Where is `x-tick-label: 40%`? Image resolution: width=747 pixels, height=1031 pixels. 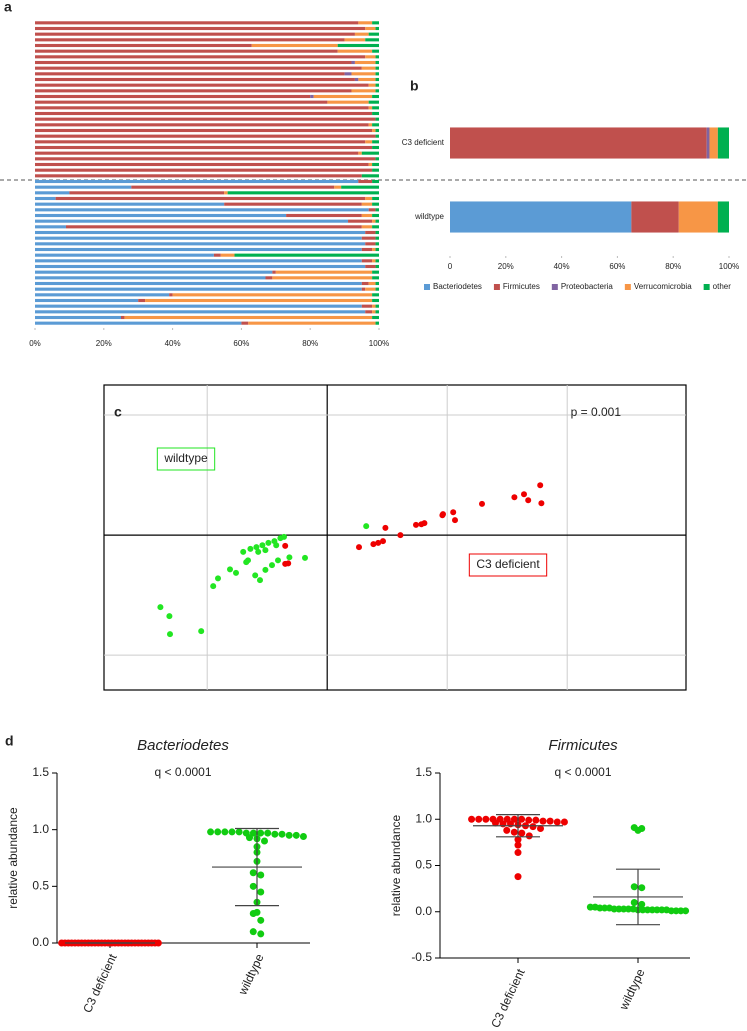 x-tick-label: 40% is located at coordinates (173, 343).